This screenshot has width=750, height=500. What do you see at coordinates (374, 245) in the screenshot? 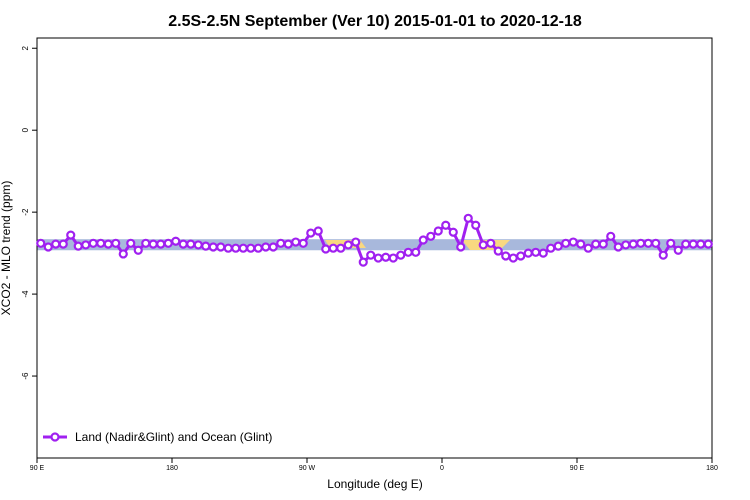
I see `band` at bounding box center [374, 245].